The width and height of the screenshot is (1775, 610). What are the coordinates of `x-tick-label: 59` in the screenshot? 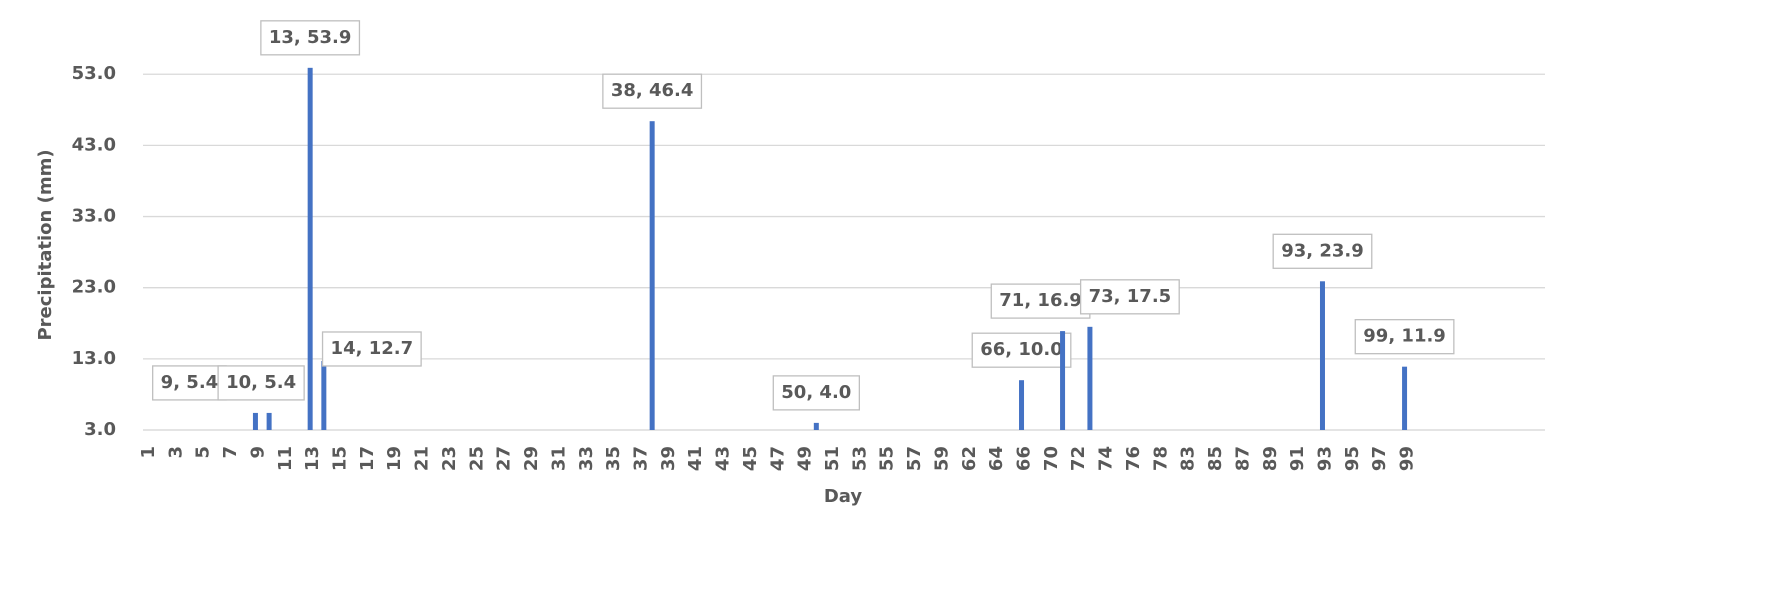 It's located at (941, 458).